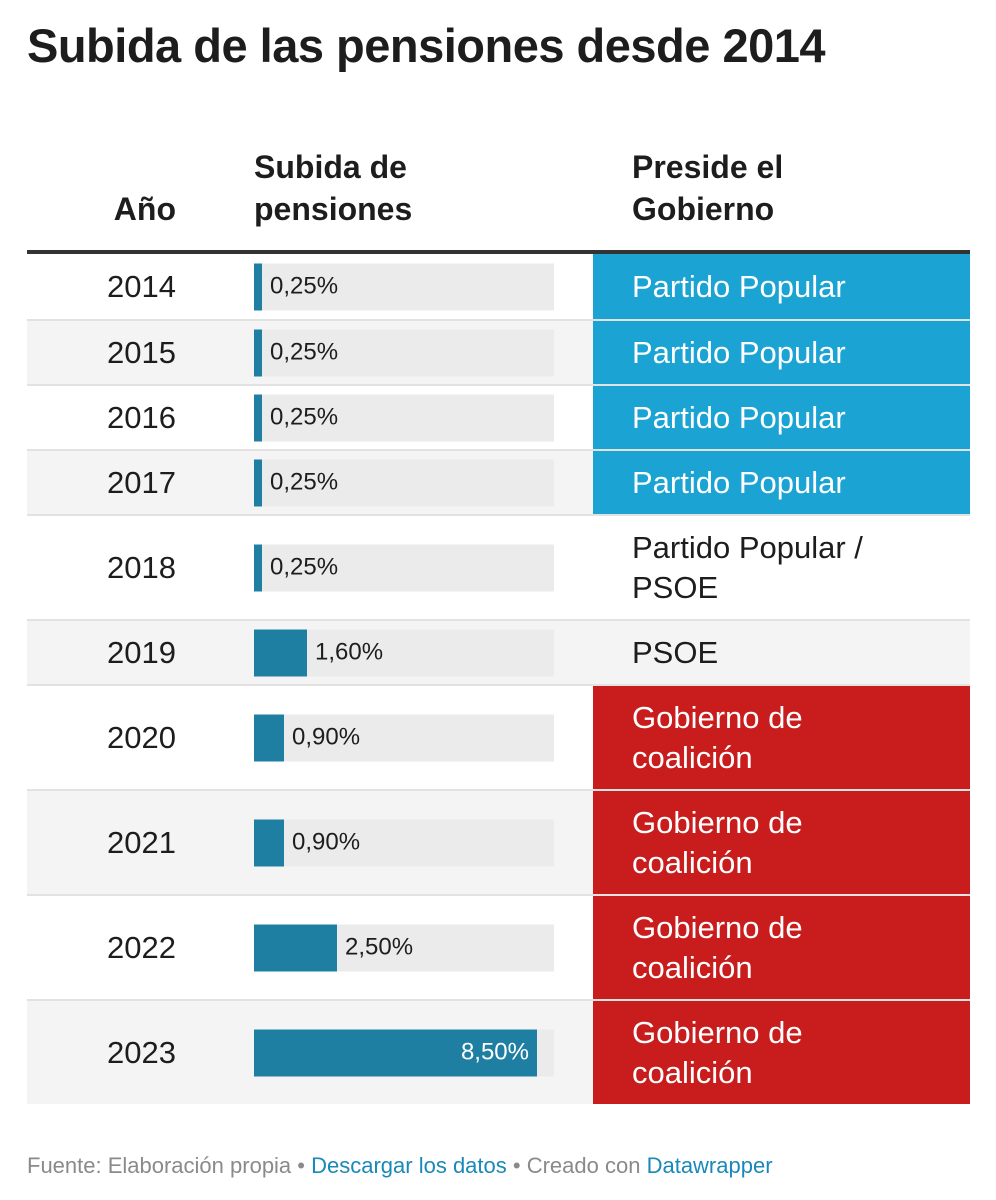  What do you see at coordinates (409, 1165) in the screenshot?
I see `download-data-link: Descargar los datos` at bounding box center [409, 1165].